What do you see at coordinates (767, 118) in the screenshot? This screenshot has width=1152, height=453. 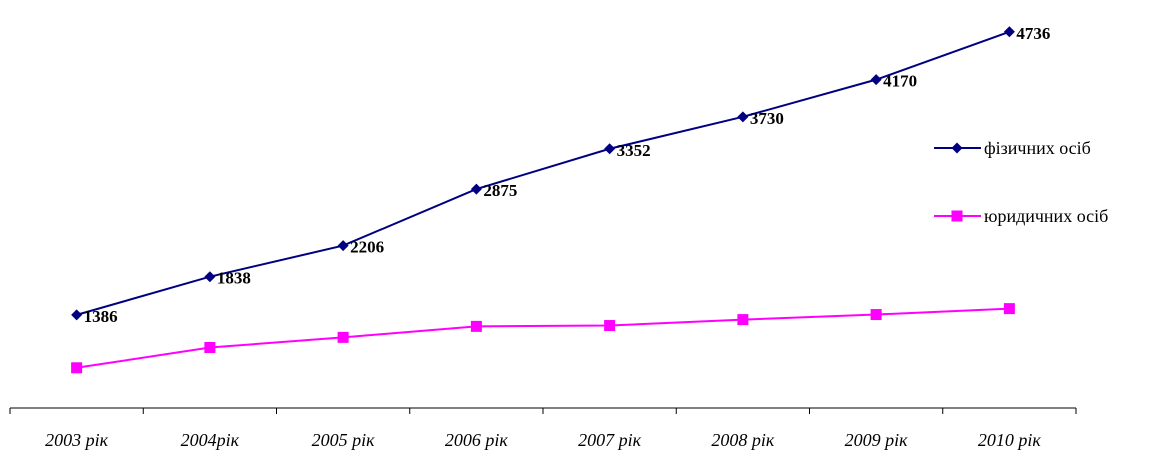 I see `data-label: 3730` at bounding box center [767, 118].